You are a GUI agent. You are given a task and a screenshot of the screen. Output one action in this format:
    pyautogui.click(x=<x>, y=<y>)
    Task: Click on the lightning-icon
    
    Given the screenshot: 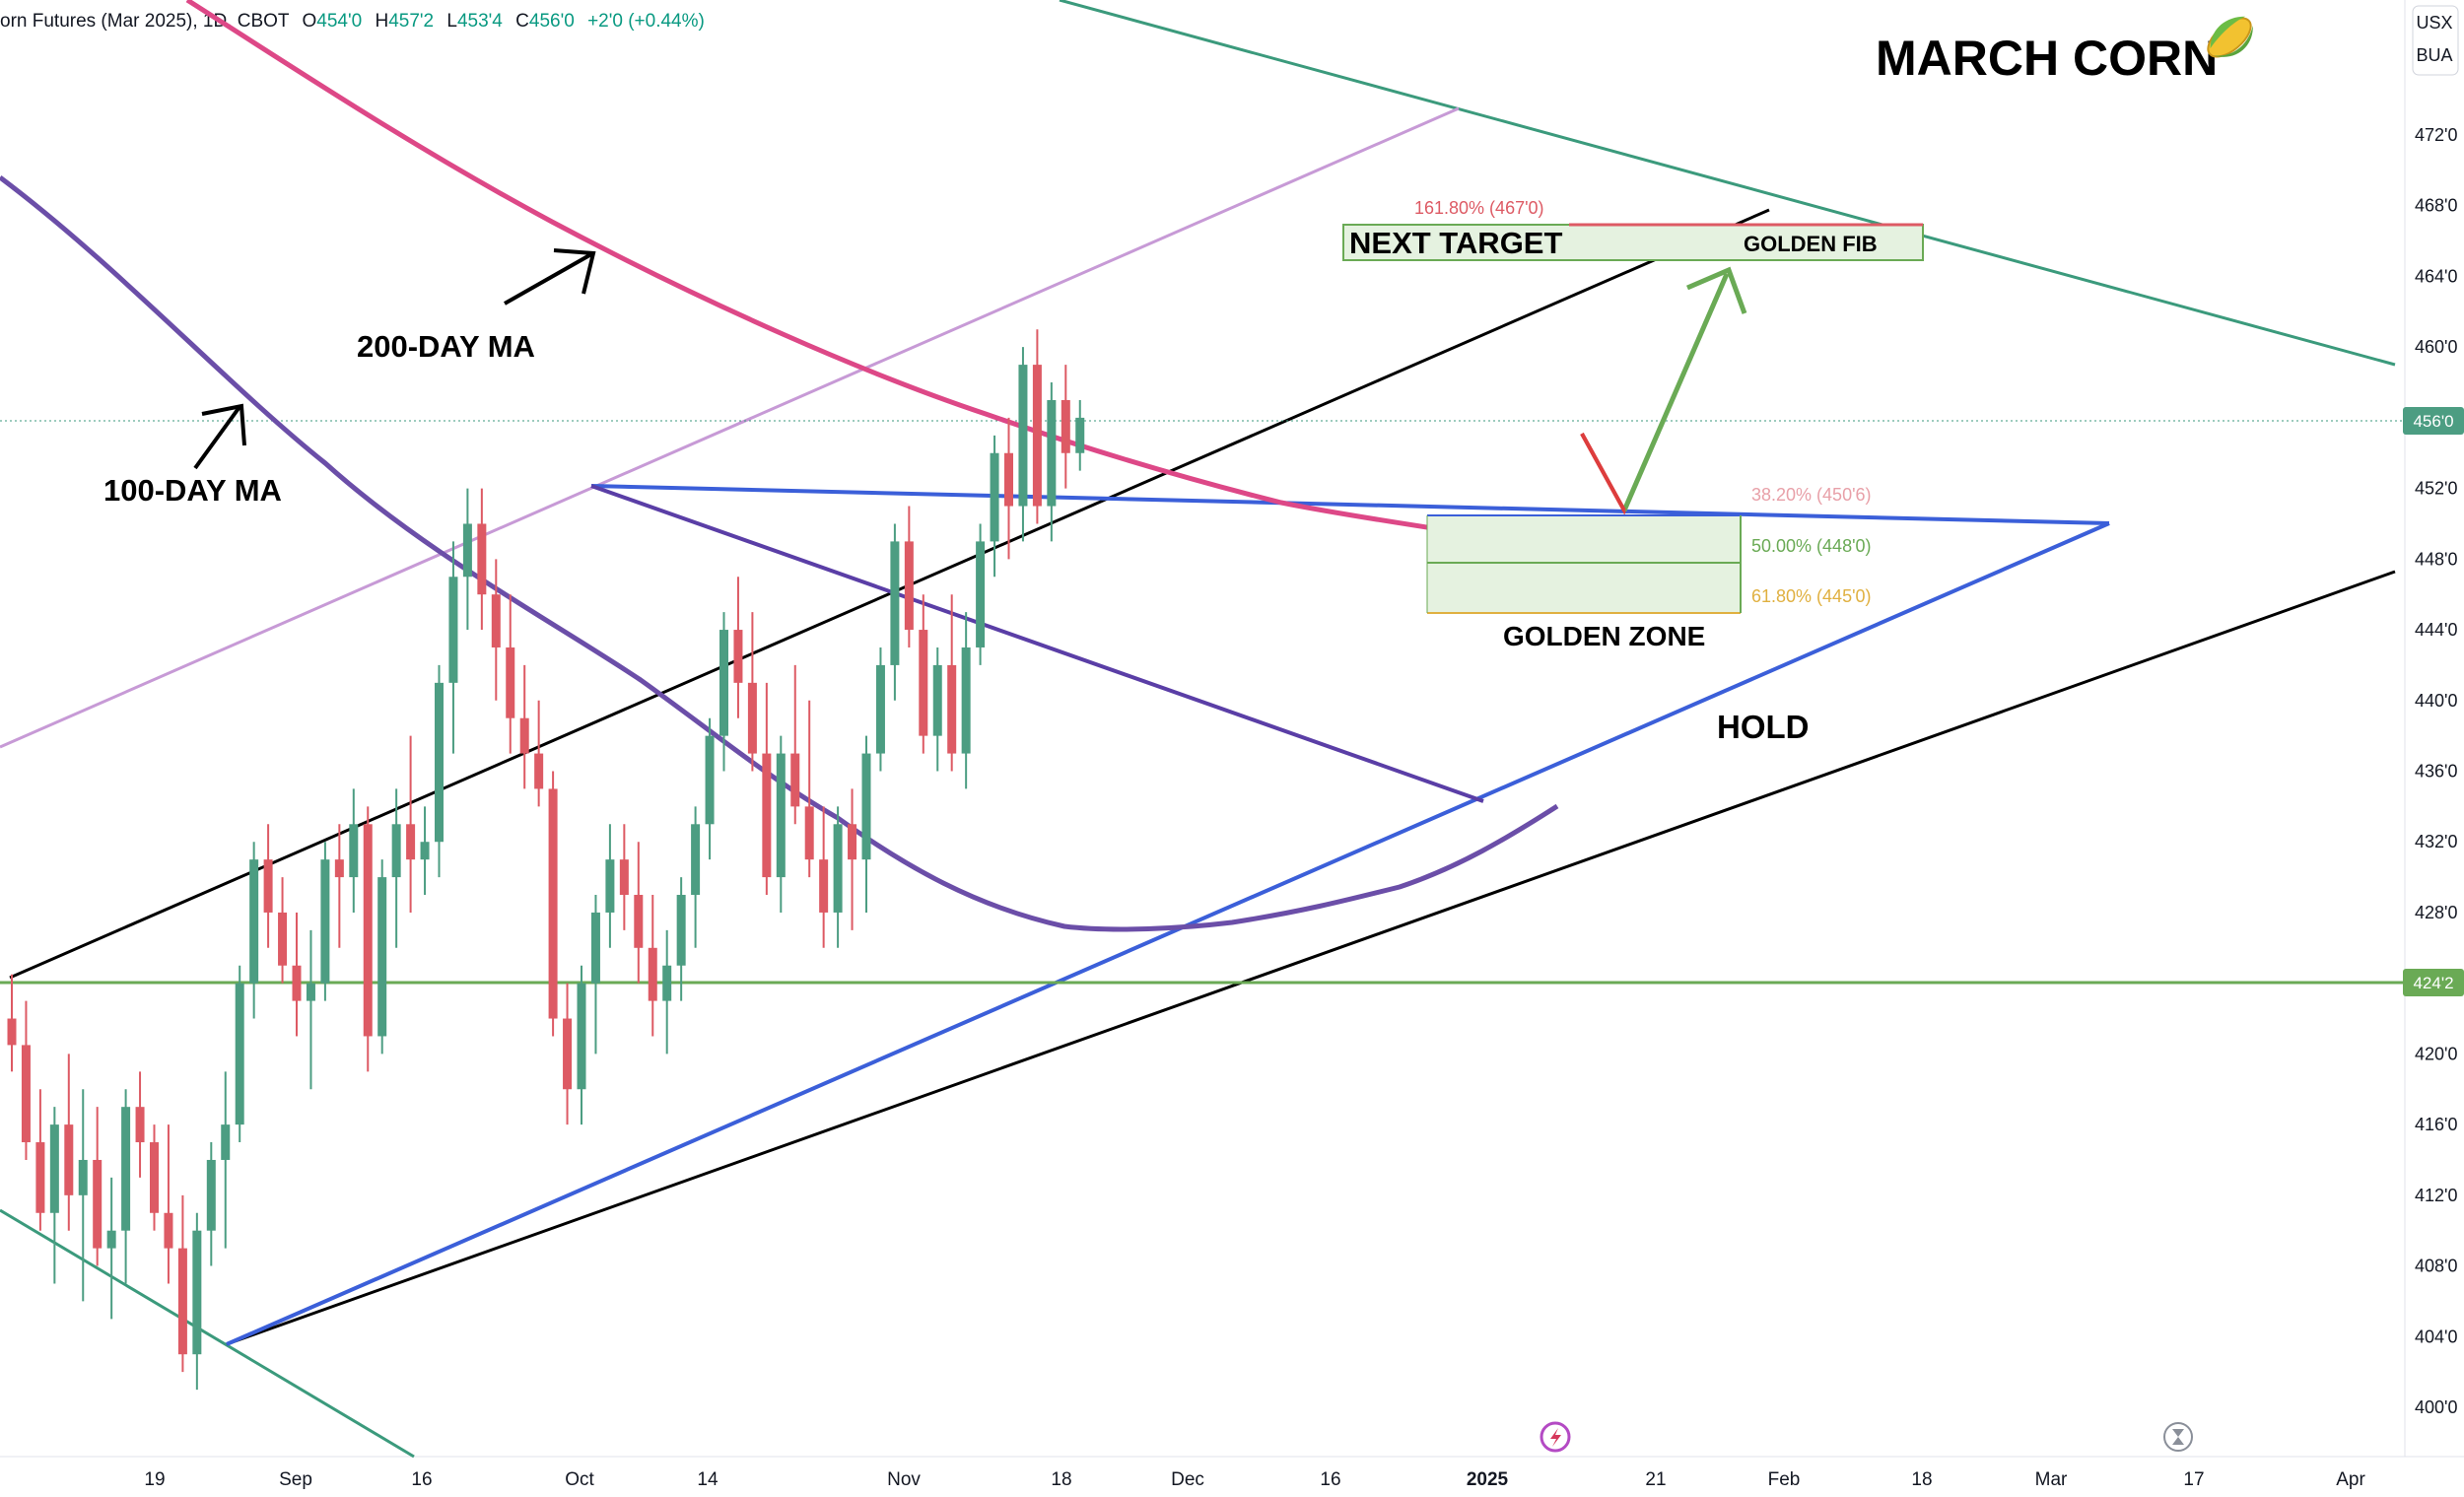 What is the action you would take?
    pyautogui.click(x=1555, y=1437)
    